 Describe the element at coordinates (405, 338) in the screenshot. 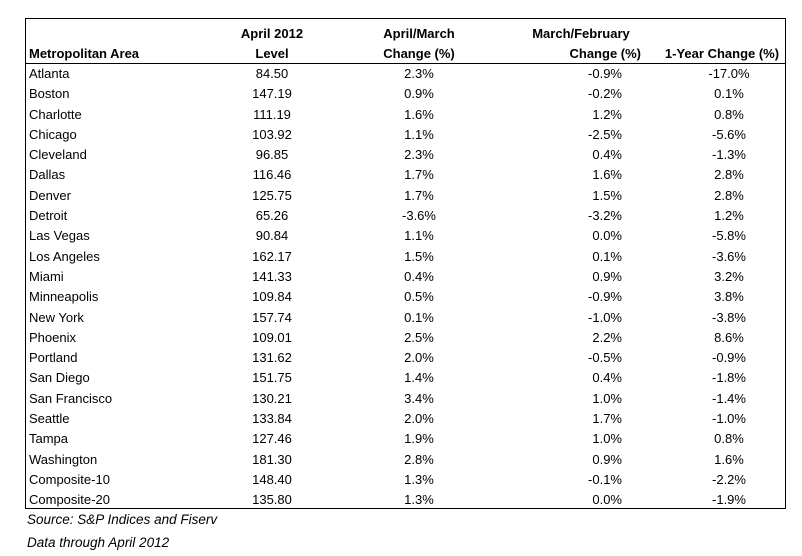

I see `table-row: Phoenix 109.01 2.5% 2.2% 8.6%` at that location.